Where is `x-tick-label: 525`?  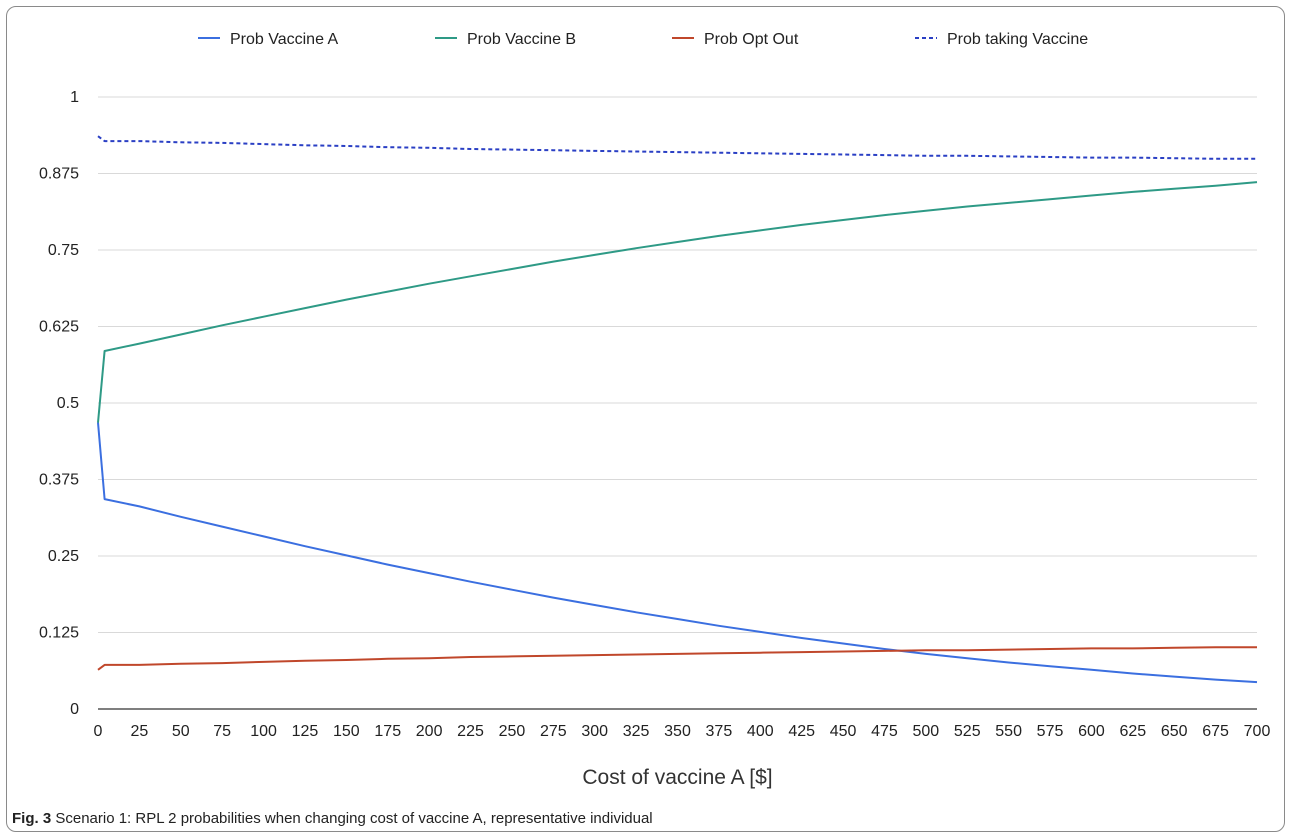
x-tick-label: 525 is located at coordinates (967, 731).